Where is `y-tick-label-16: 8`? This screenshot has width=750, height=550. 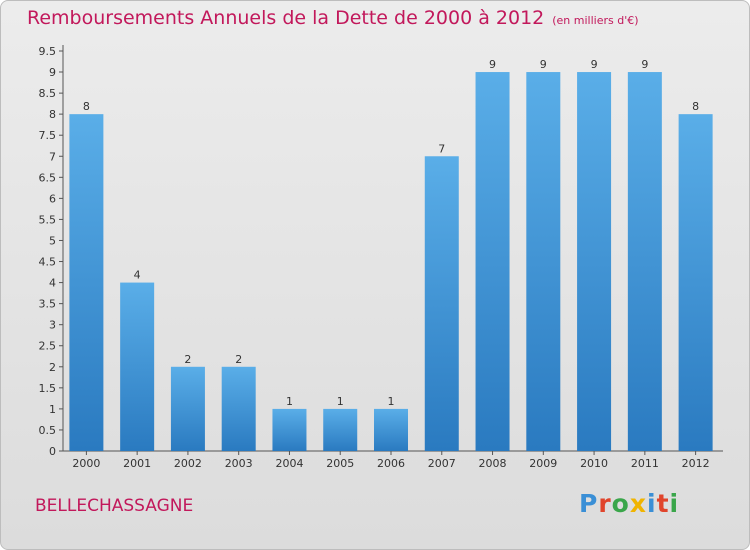
y-tick-label-16: 8 is located at coordinates (52, 114).